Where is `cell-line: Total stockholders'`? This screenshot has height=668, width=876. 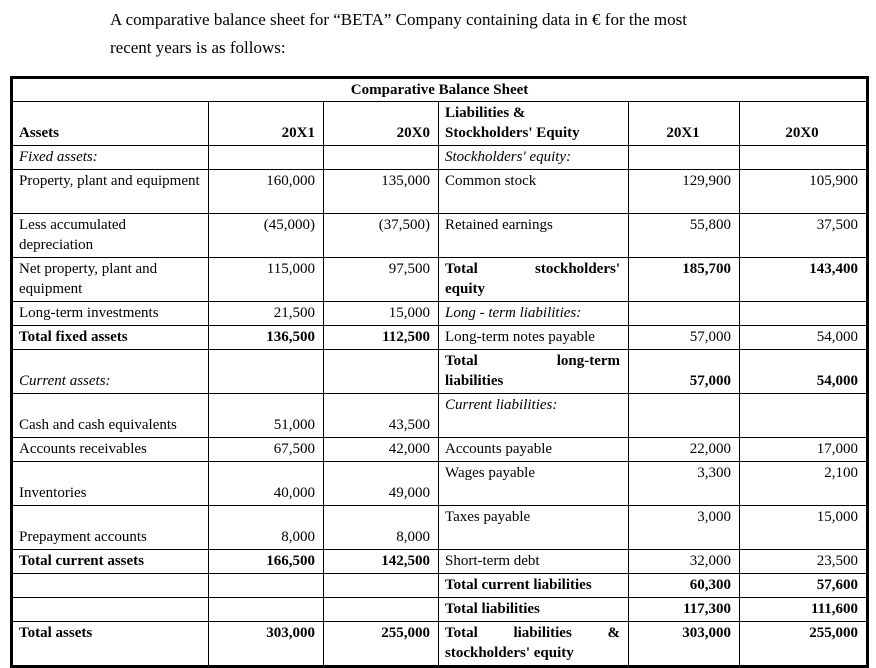 cell-line: Total stockholders' is located at coordinates (532, 269).